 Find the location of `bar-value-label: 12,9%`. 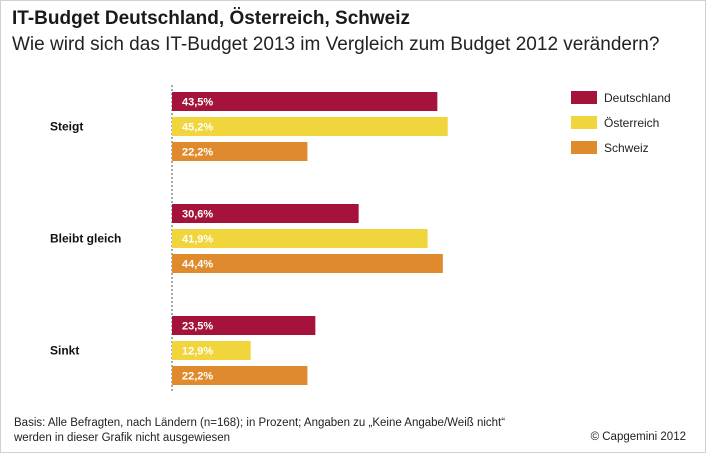

bar-value-label: 12,9% is located at coordinates (197, 352).